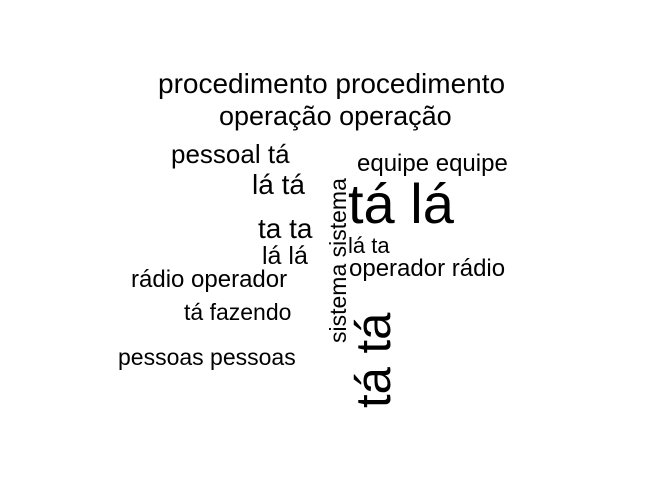  I want to click on word-radio-operador: rádio operador, so click(209, 279).